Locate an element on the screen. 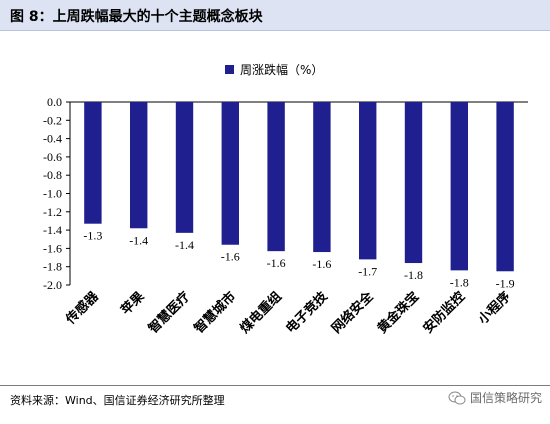 Image resolution: width=550 pixels, height=424 pixels. category-label: 智慧城市 is located at coordinates (215, 313).